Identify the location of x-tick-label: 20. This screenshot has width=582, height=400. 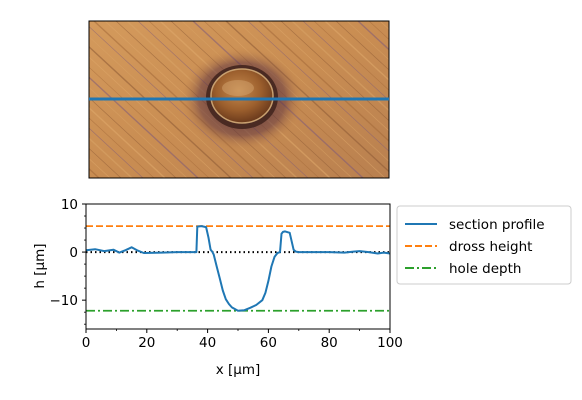
(146, 343).